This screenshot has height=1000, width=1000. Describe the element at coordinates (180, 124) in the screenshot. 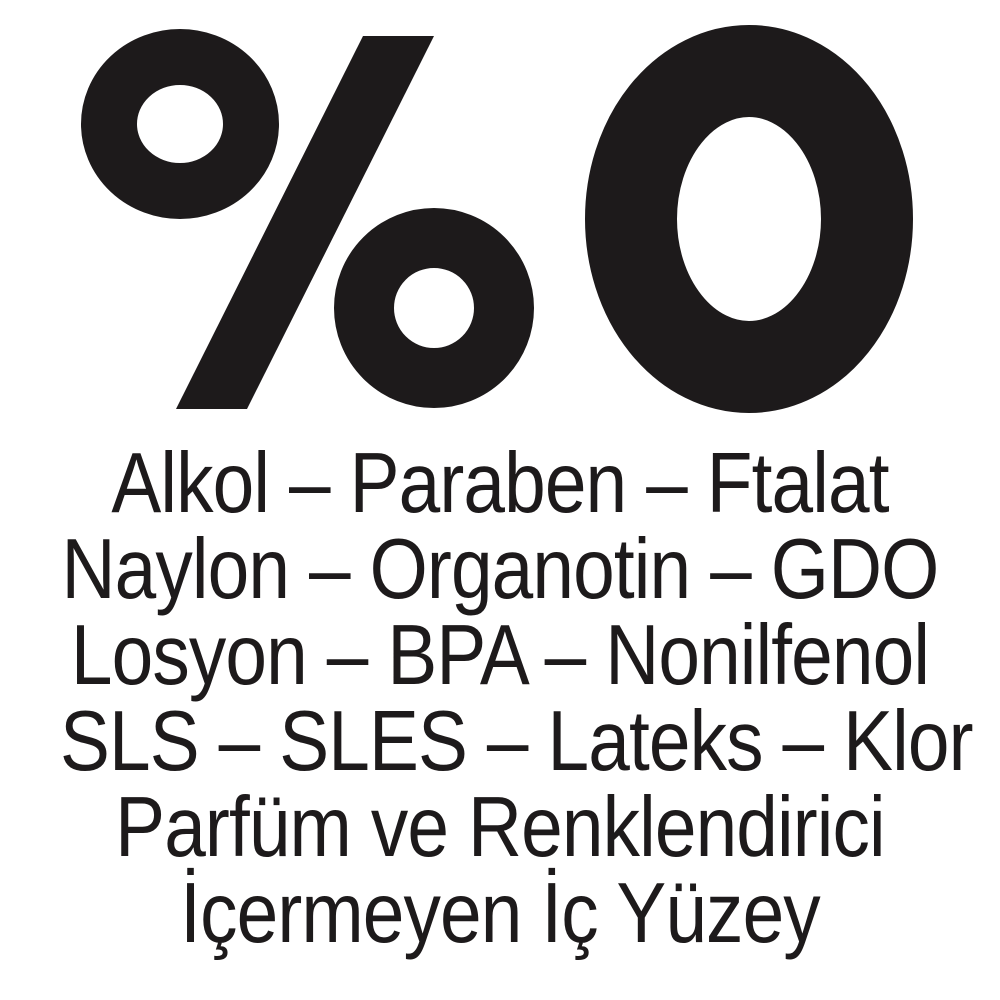

I see `percent-top-circle` at that location.